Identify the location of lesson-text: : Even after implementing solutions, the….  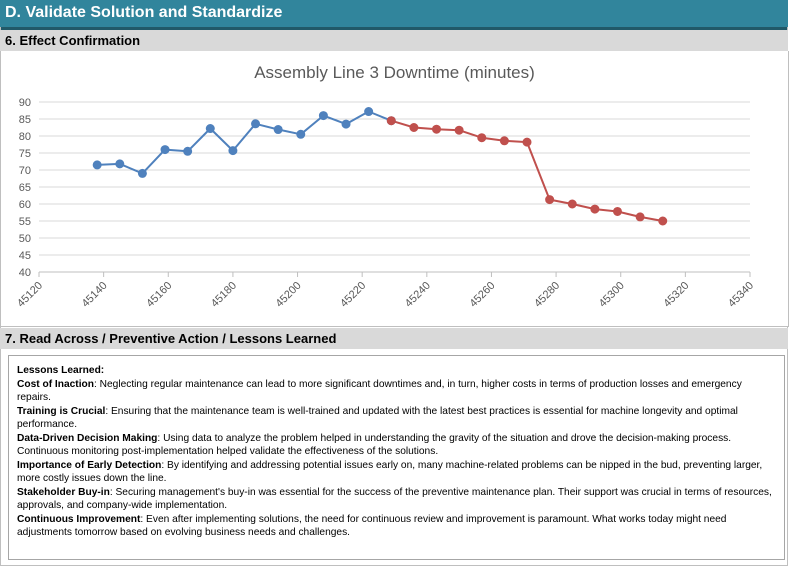
(372, 526).